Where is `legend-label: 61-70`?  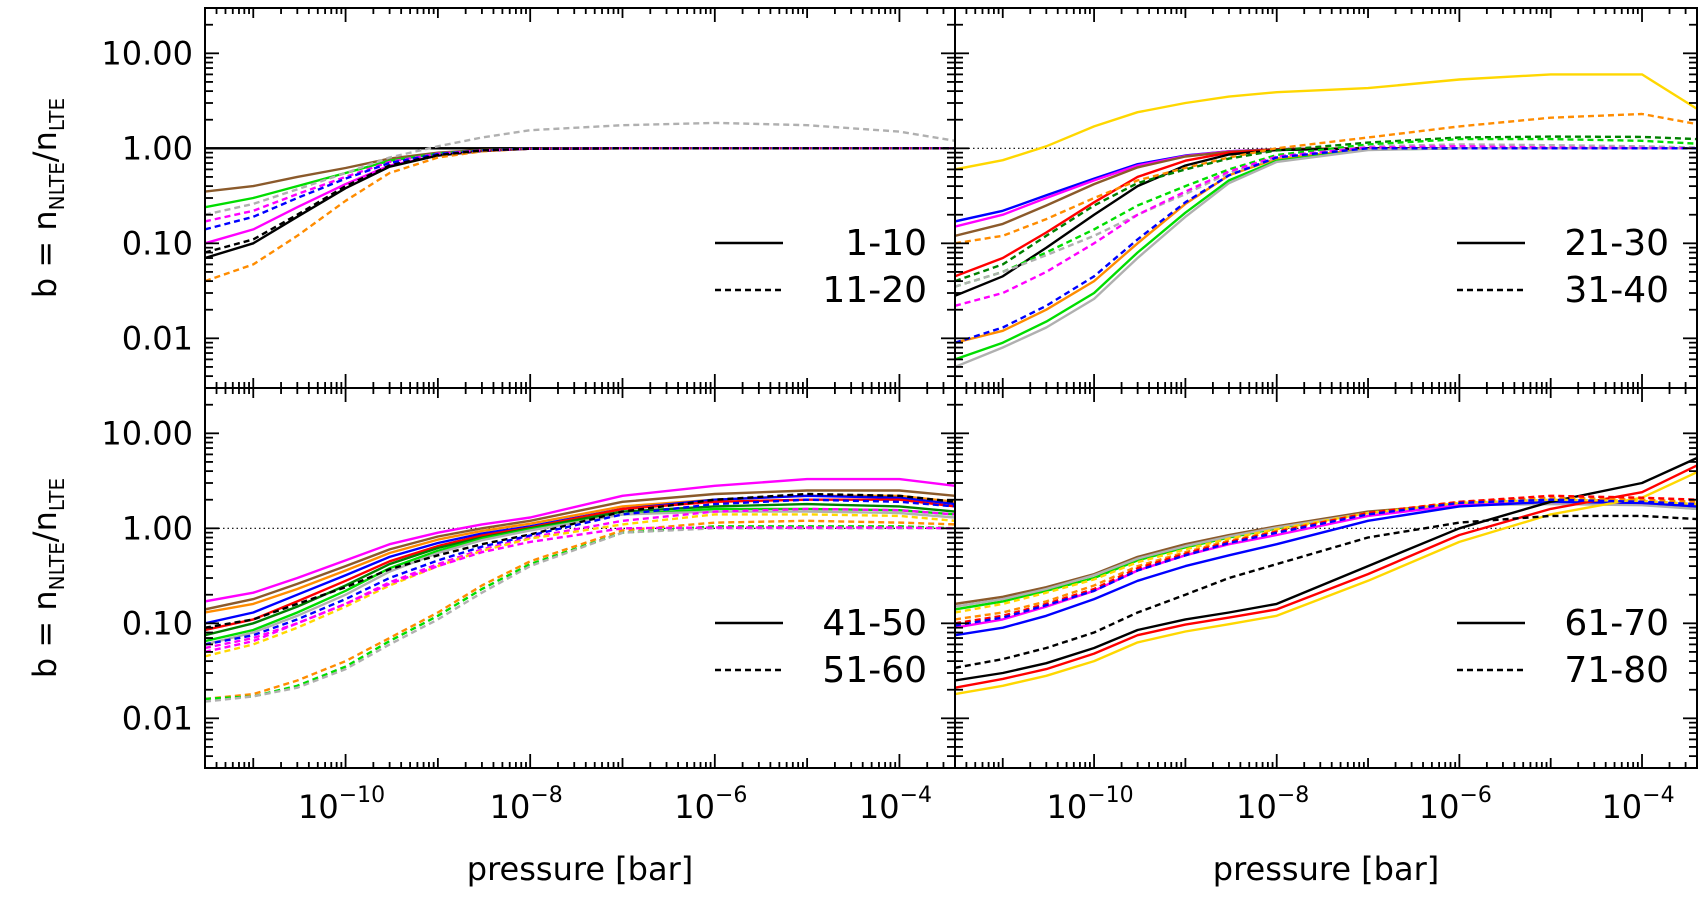 legend-label: 61-70 is located at coordinates (1616, 623).